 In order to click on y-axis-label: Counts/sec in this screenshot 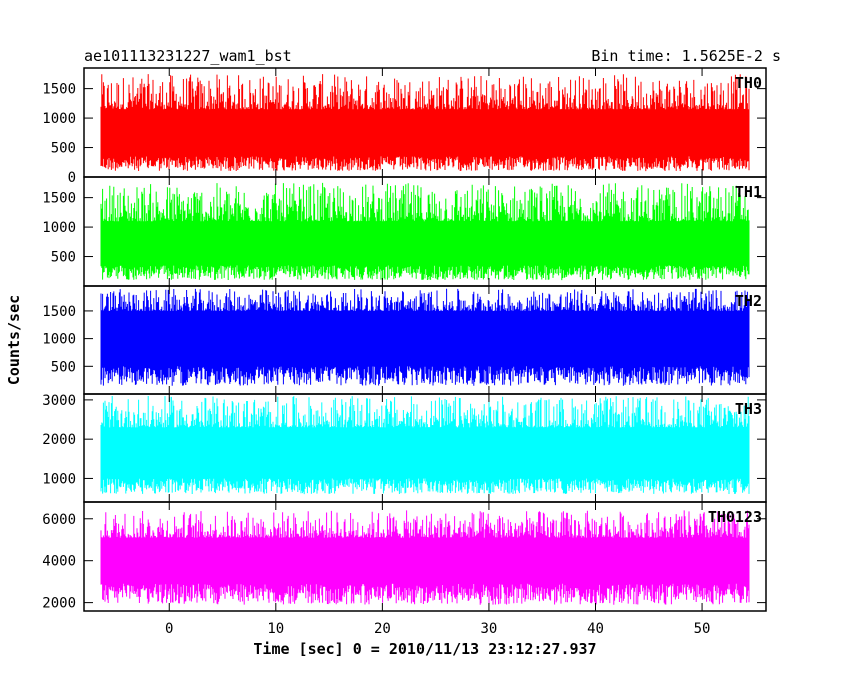, I will do `click(14, 340)`.